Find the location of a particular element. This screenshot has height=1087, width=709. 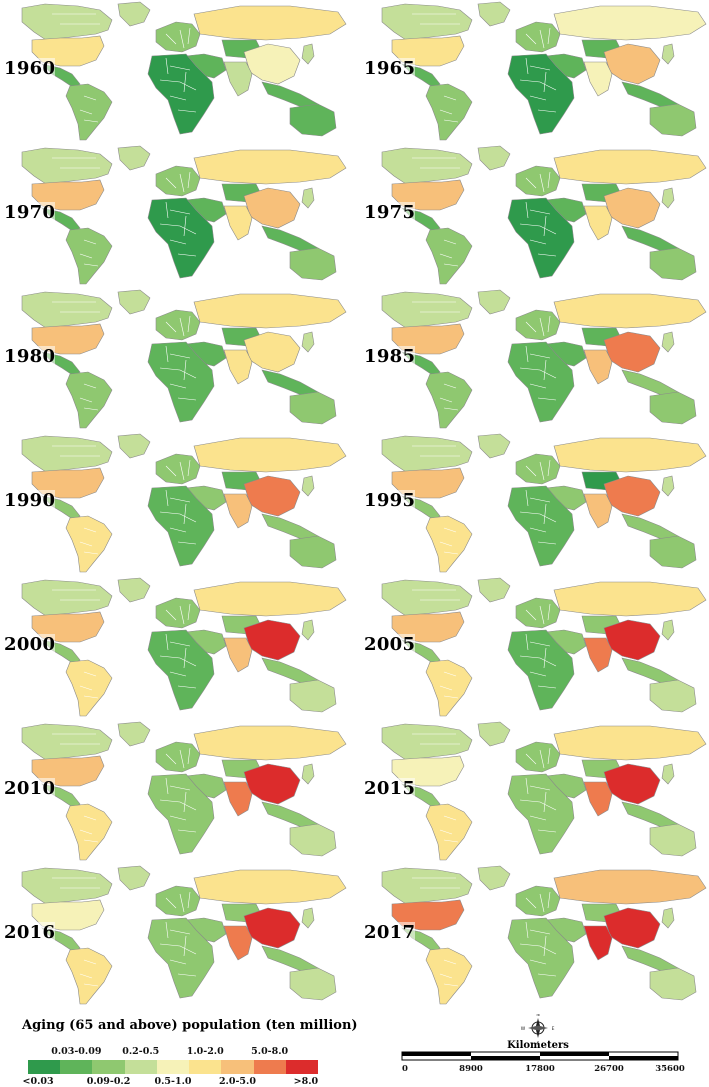

panel-year-label: 2016 is located at coordinates (30, 932).